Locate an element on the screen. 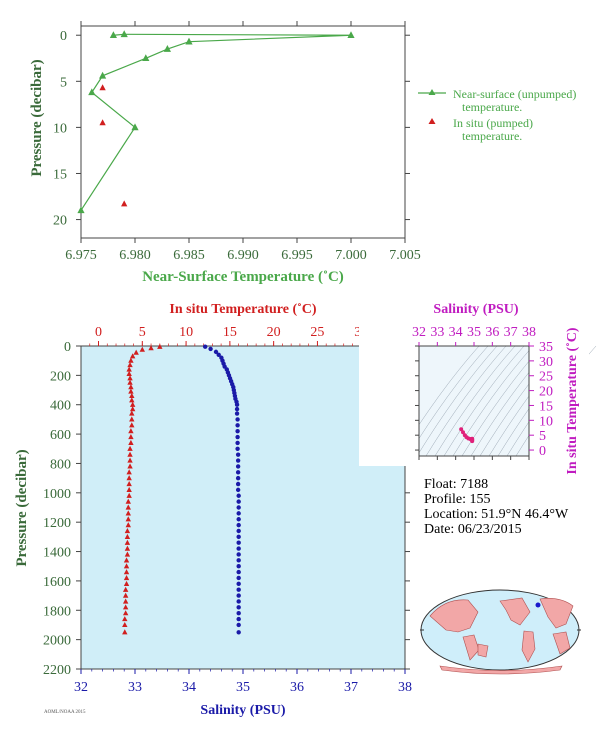 This screenshot has width=601, height=732. ts-x-tick-label: 33 is located at coordinates (437, 332).